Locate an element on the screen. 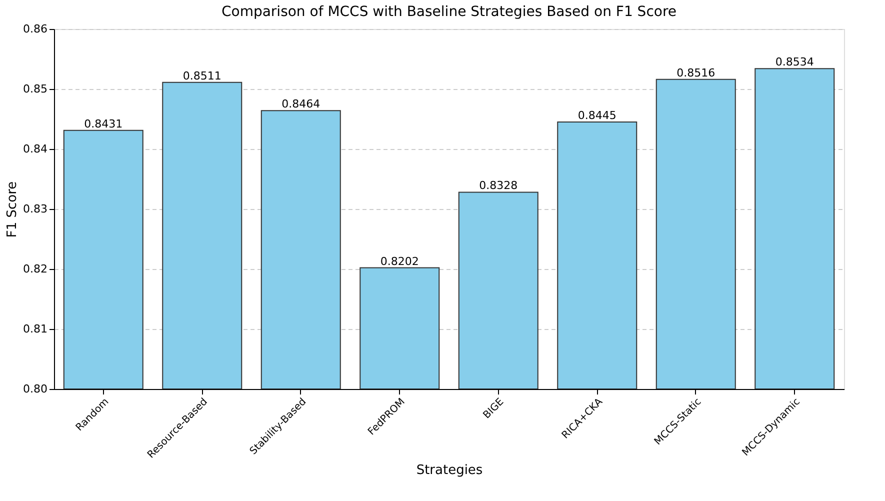 This screenshot has width=885, height=501. data-label: 0.8202 is located at coordinates (399, 261).